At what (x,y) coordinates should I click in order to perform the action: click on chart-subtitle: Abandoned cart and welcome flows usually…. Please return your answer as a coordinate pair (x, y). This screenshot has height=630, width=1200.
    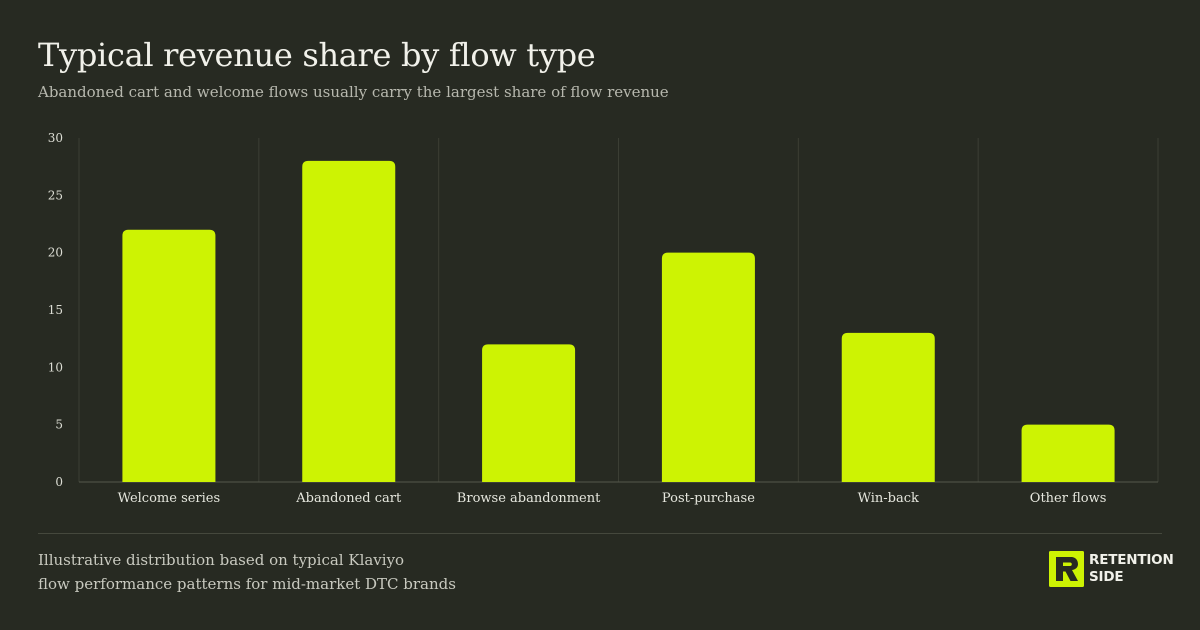
    Looking at the image, I should click on (353, 92).